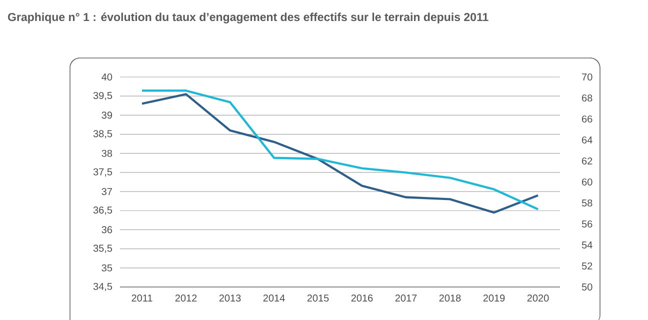  Describe the element at coordinates (318, 298) in the screenshot. I see `x-tick-label: 2015` at that location.